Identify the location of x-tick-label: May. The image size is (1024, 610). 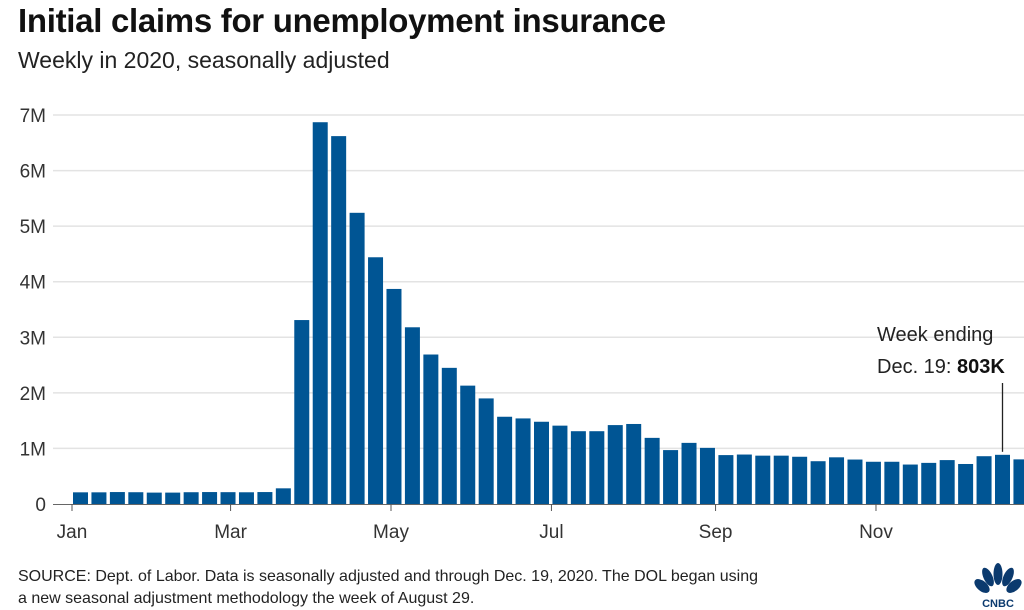
(391, 532).